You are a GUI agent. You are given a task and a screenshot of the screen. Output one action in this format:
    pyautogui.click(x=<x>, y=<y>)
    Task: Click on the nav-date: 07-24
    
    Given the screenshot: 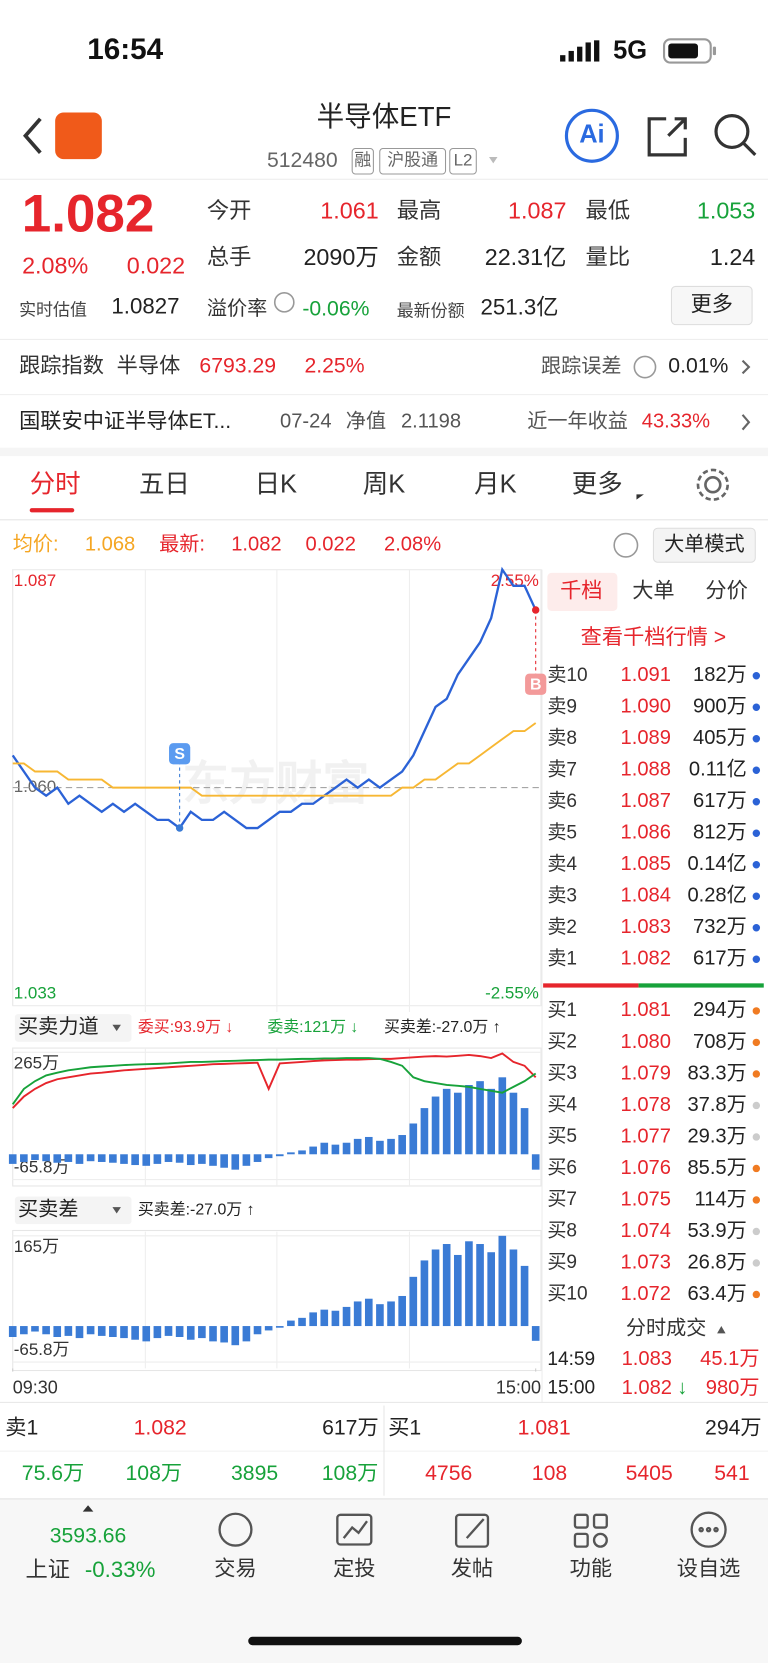 What is the action you would take?
    pyautogui.click(x=306, y=422)
    